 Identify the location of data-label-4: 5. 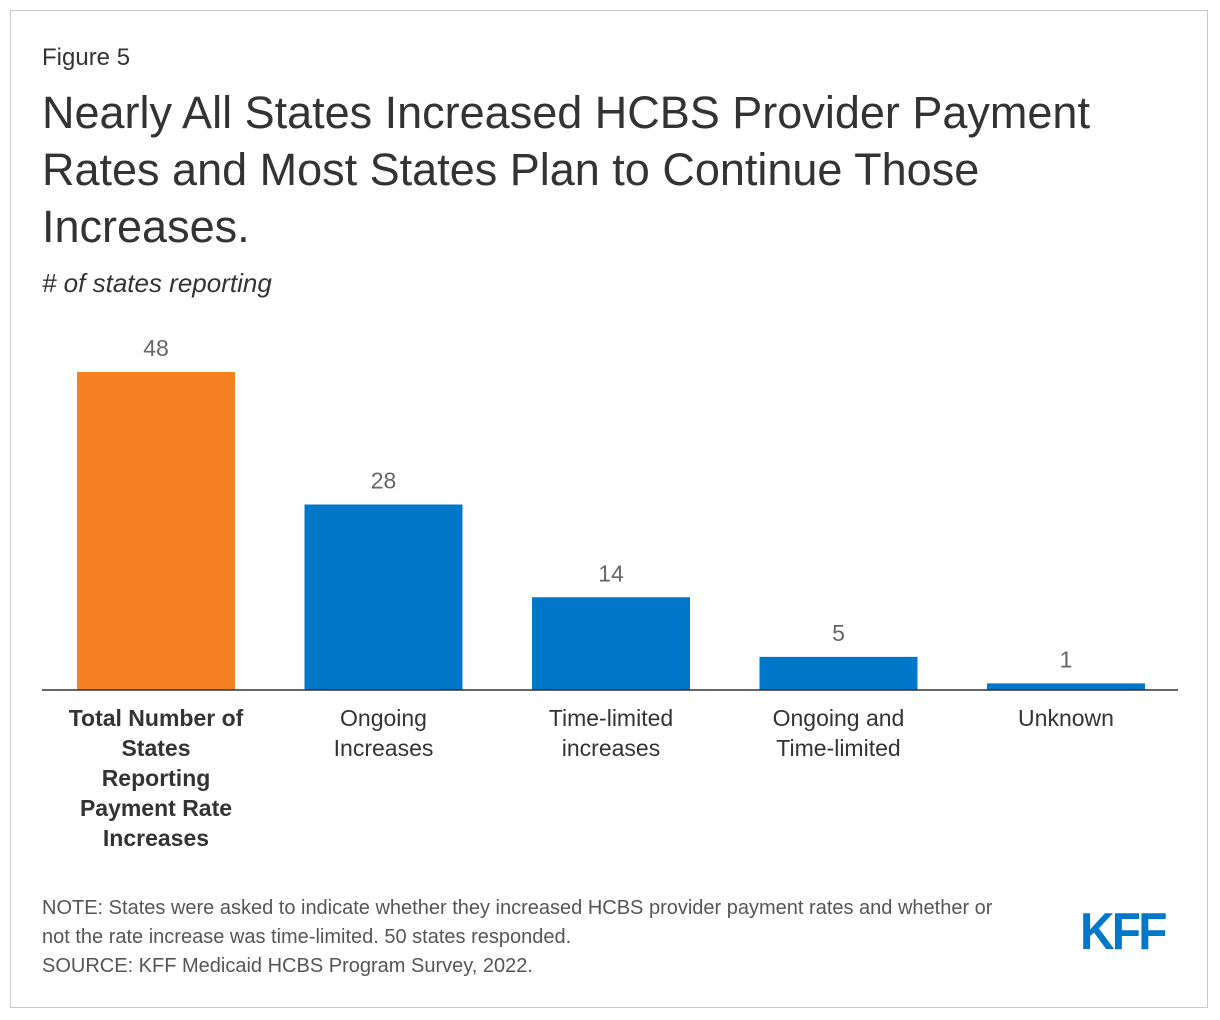
(838, 633).